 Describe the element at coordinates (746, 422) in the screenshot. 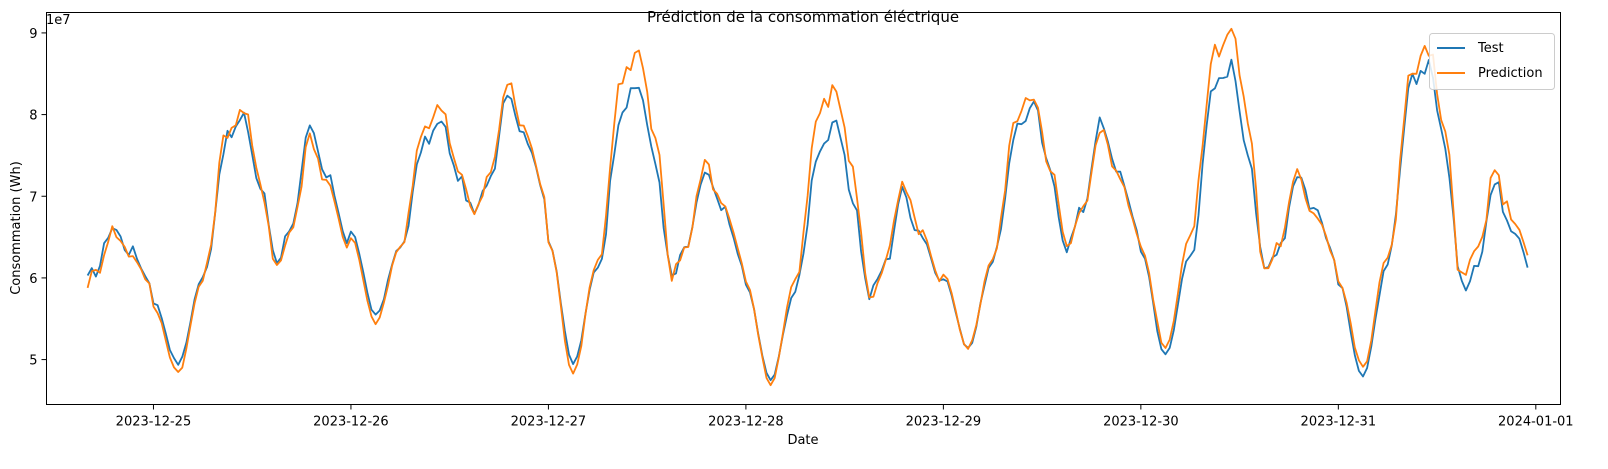

I see `x-tick-label-3: 2023-12-28` at that location.